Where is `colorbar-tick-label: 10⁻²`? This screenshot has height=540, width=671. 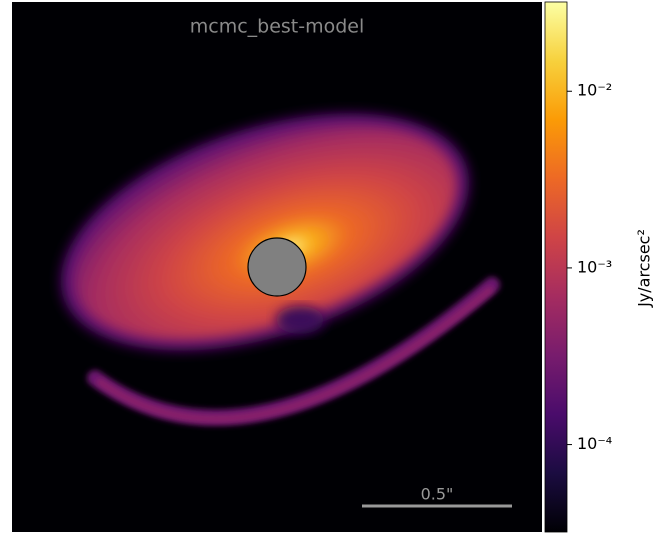 colorbar-tick-label: 10⁻² is located at coordinates (594, 90).